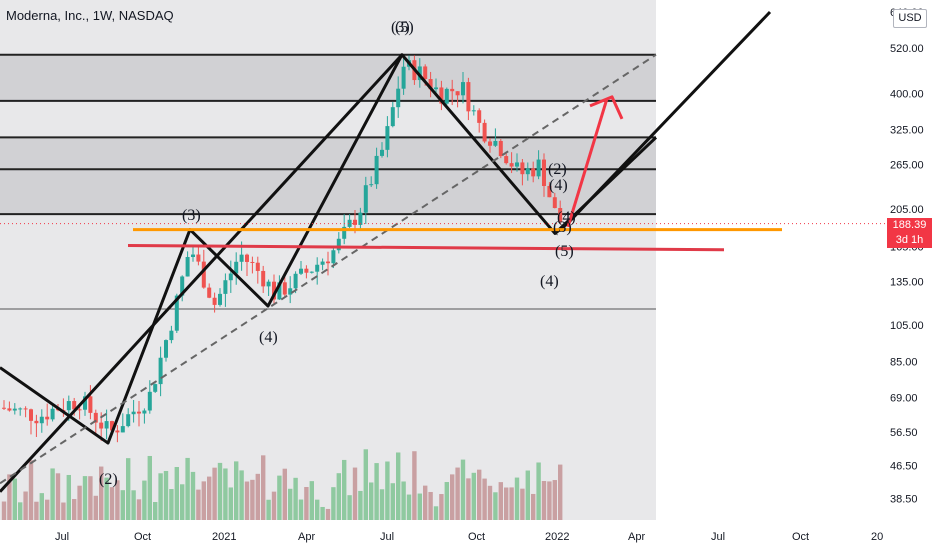  Describe the element at coordinates (400, 27) in the screenshot. I see `wave-label: (3)` at that location.